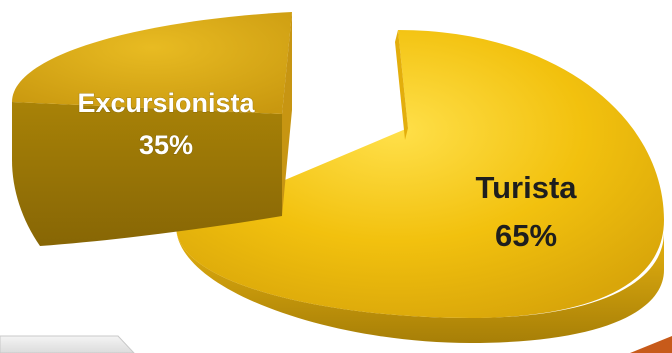  Describe the element at coordinates (67, 344) in the screenshot. I see `bottom-card` at that location.